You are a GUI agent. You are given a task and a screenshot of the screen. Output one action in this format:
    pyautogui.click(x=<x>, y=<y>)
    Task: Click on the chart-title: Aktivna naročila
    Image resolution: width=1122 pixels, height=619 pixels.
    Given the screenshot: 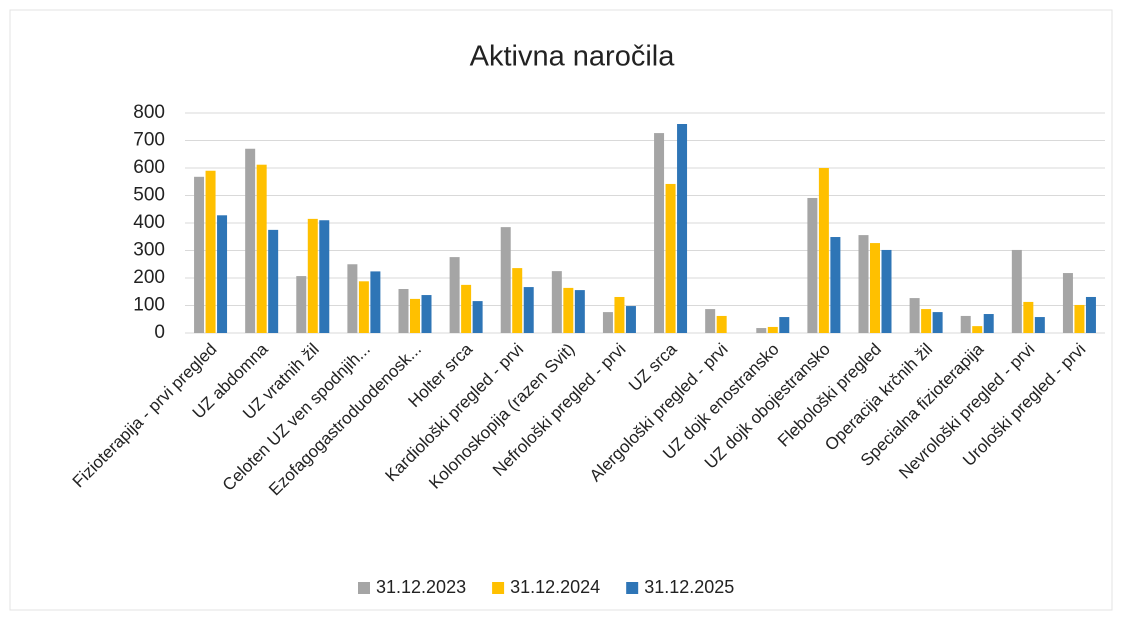 What is the action you would take?
    pyautogui.click(x=573, y=57)
    